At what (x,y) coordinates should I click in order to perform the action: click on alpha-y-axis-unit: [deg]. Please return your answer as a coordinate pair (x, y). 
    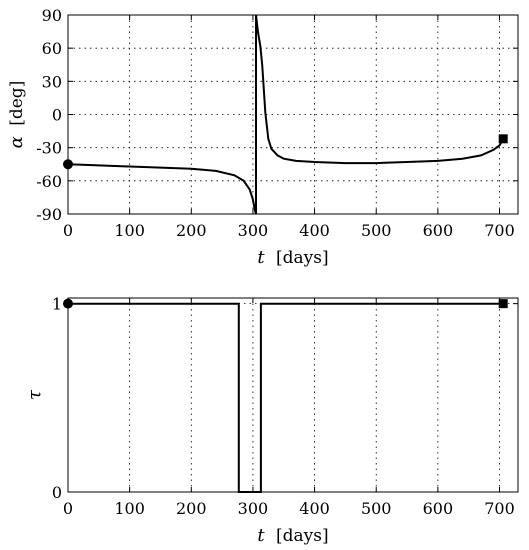
    Looking at the image, I should click on (17, 103).